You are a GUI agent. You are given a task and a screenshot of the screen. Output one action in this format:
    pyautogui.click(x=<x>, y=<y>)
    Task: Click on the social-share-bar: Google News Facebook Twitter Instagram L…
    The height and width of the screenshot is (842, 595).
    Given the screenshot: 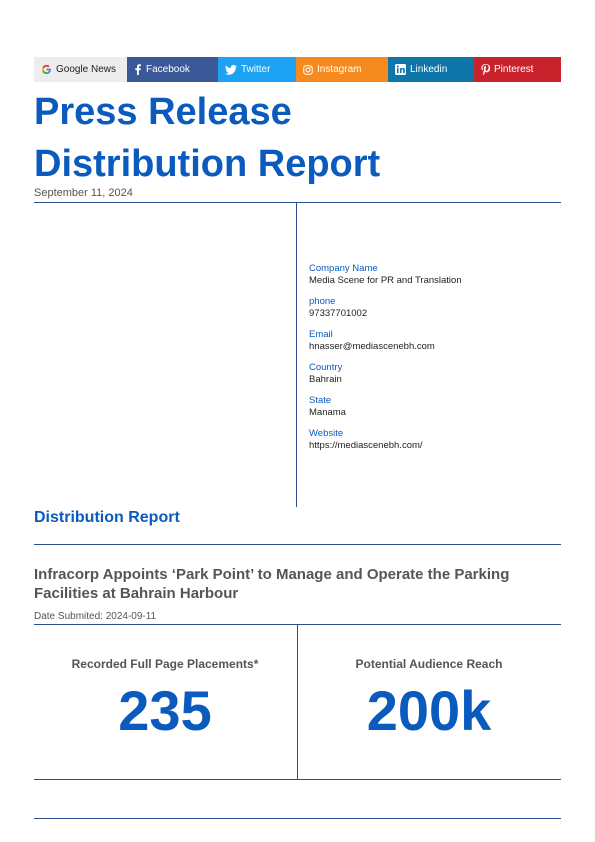 What is the action you would take?
    pyautogui.click(x=297, y=69)
    